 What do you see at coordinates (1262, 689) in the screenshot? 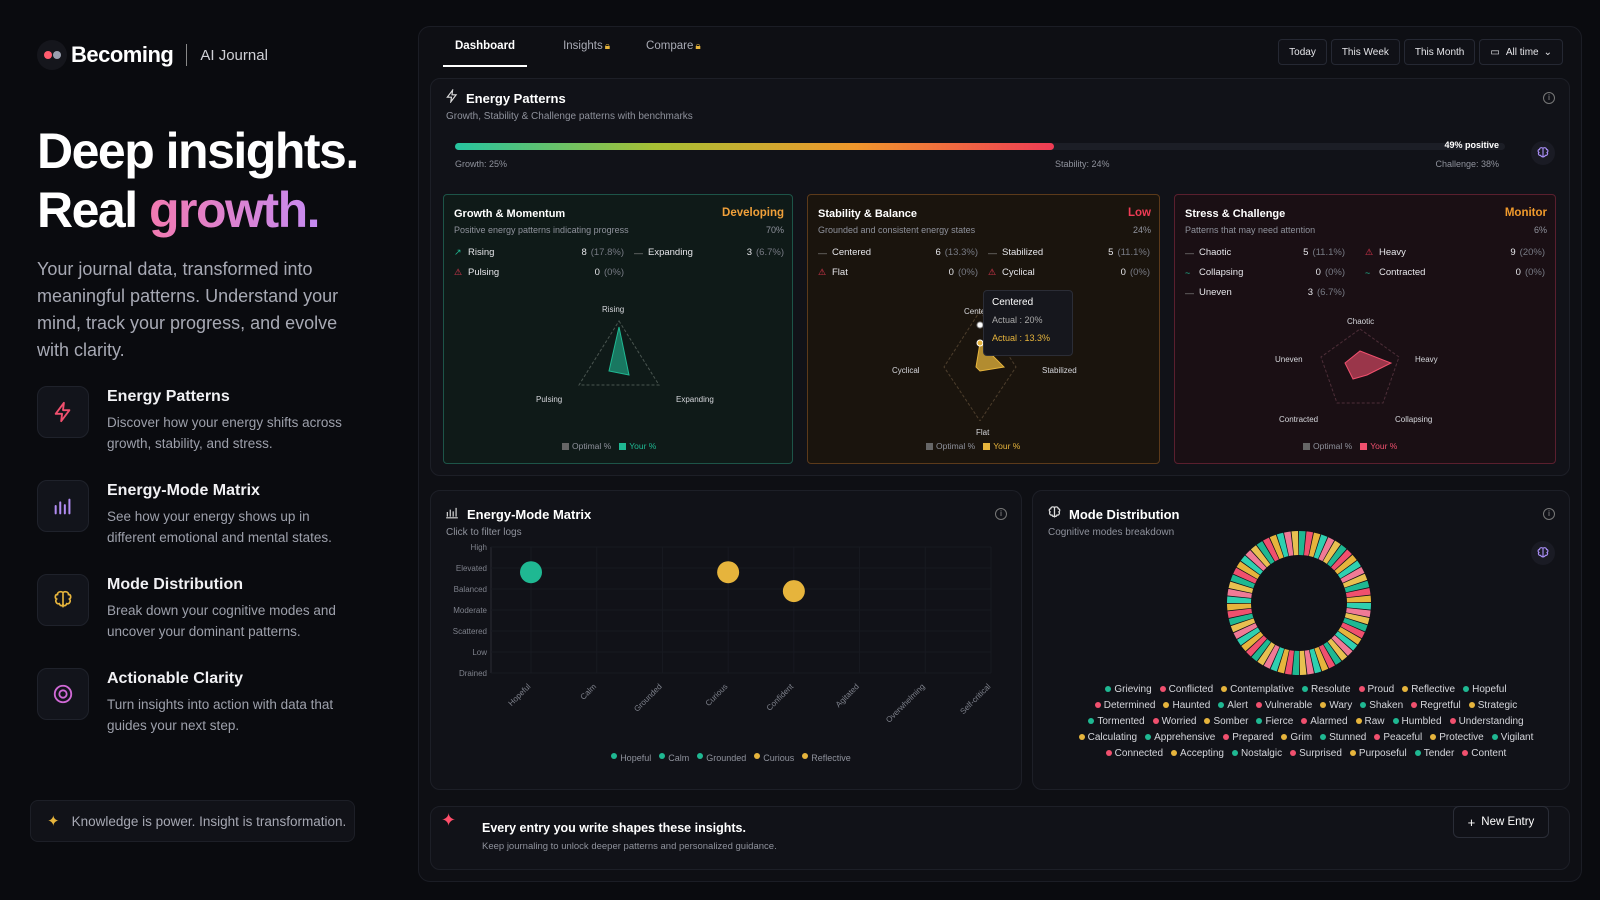
I see `legend-label: Contemplative` at bounding box center [1262, 689].